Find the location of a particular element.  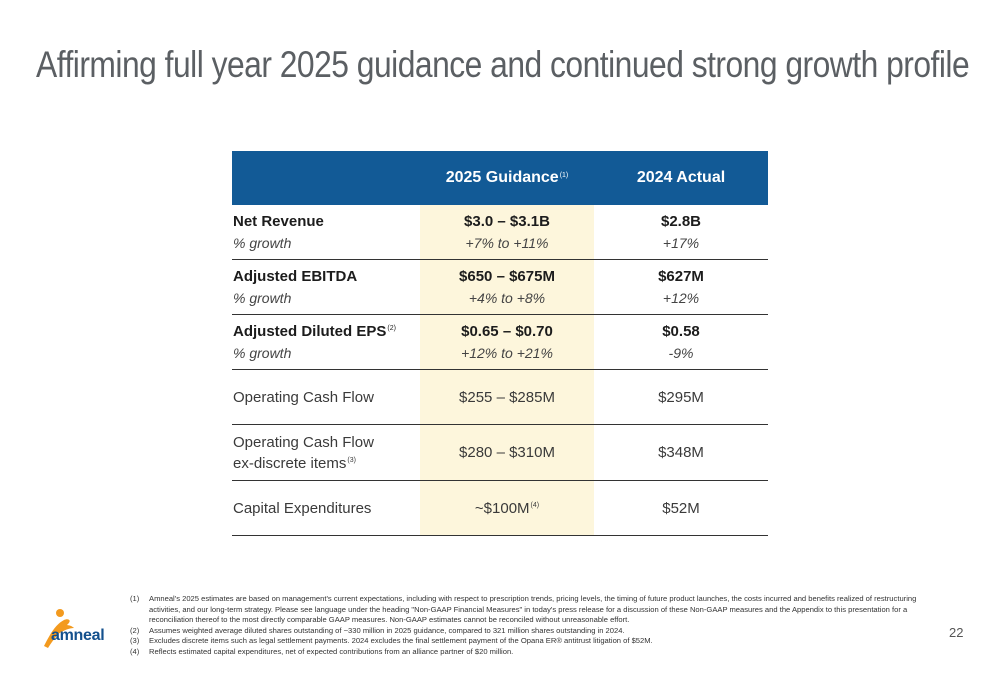

page-number: 22 is located at coordinates (956, 632).